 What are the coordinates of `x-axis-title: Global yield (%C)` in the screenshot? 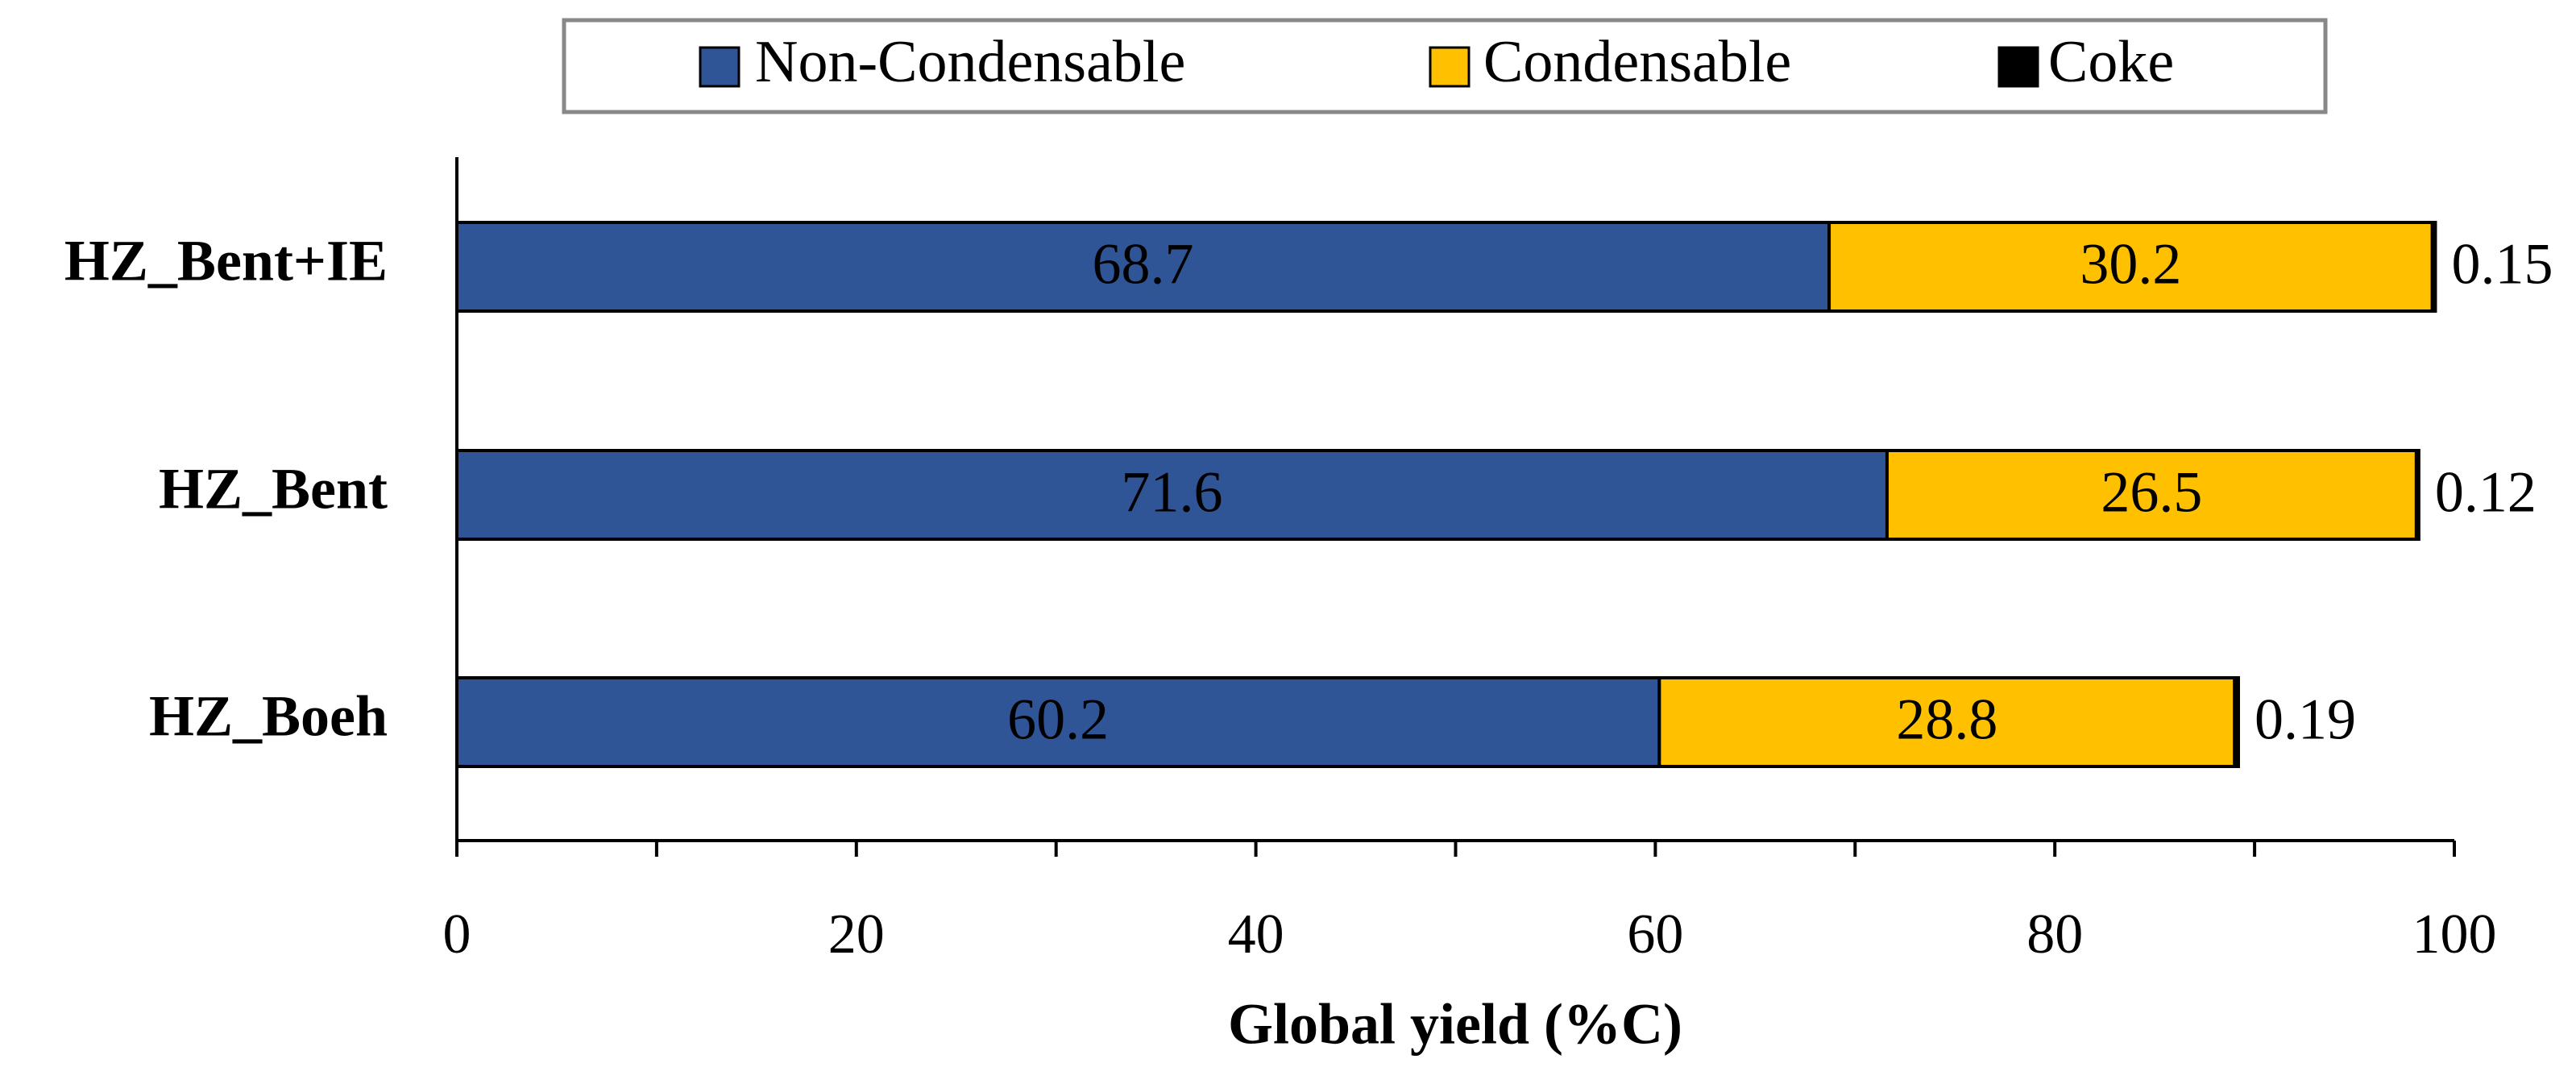 It's located at (1455, 1024).